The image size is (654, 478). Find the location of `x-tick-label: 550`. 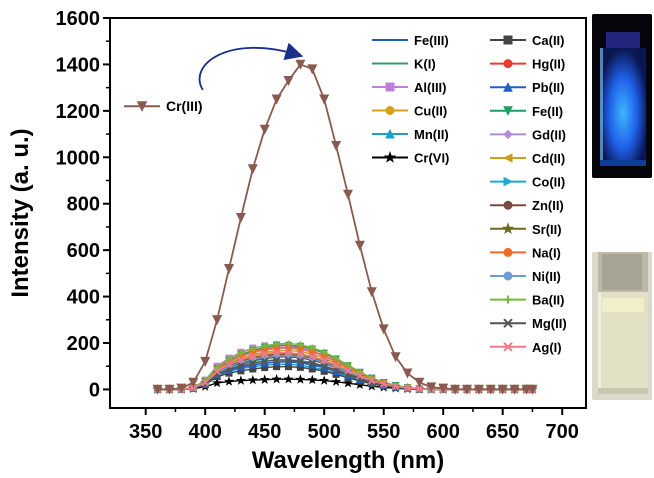

x-tick-label: 550 is located at coordinates (383, 432).